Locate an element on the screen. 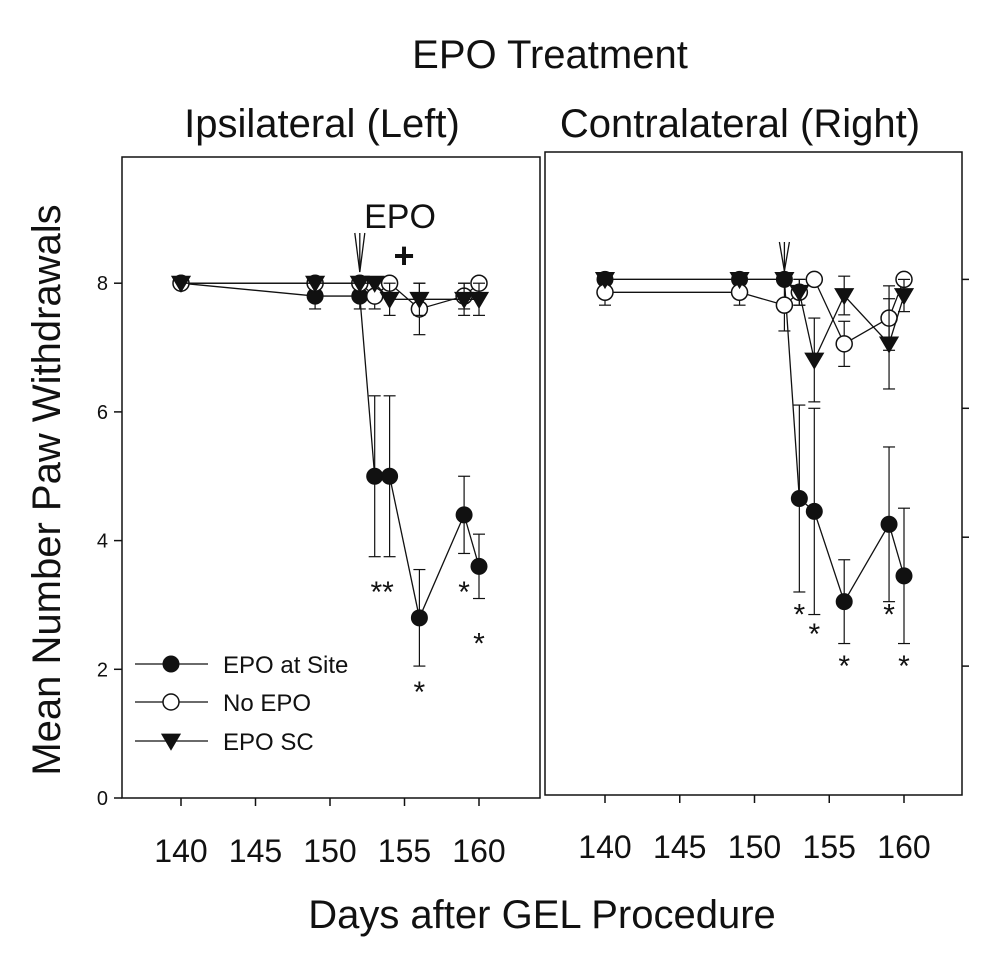 The width and height of the screenshot is (1000, 976). panel-left-significance-mark: ** is located at coordinates (382, 592).